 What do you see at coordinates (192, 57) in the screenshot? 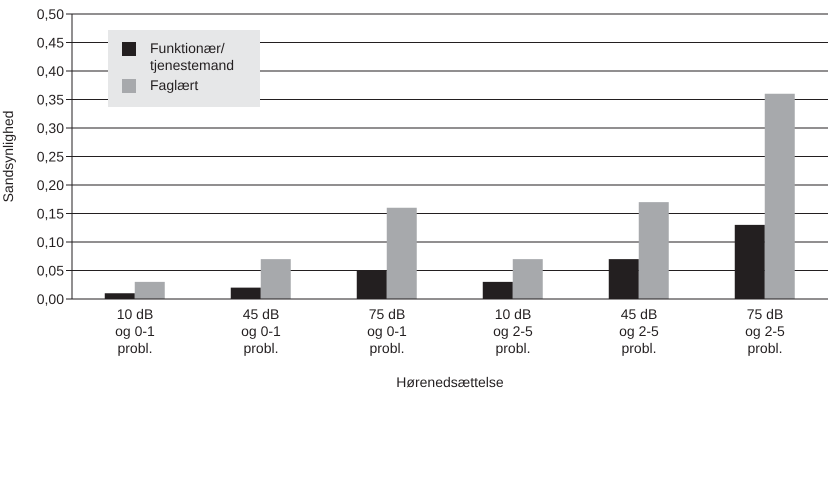
I see `legend-label: Funktionær/ tjenestemand` at bounding box center [192, 57].